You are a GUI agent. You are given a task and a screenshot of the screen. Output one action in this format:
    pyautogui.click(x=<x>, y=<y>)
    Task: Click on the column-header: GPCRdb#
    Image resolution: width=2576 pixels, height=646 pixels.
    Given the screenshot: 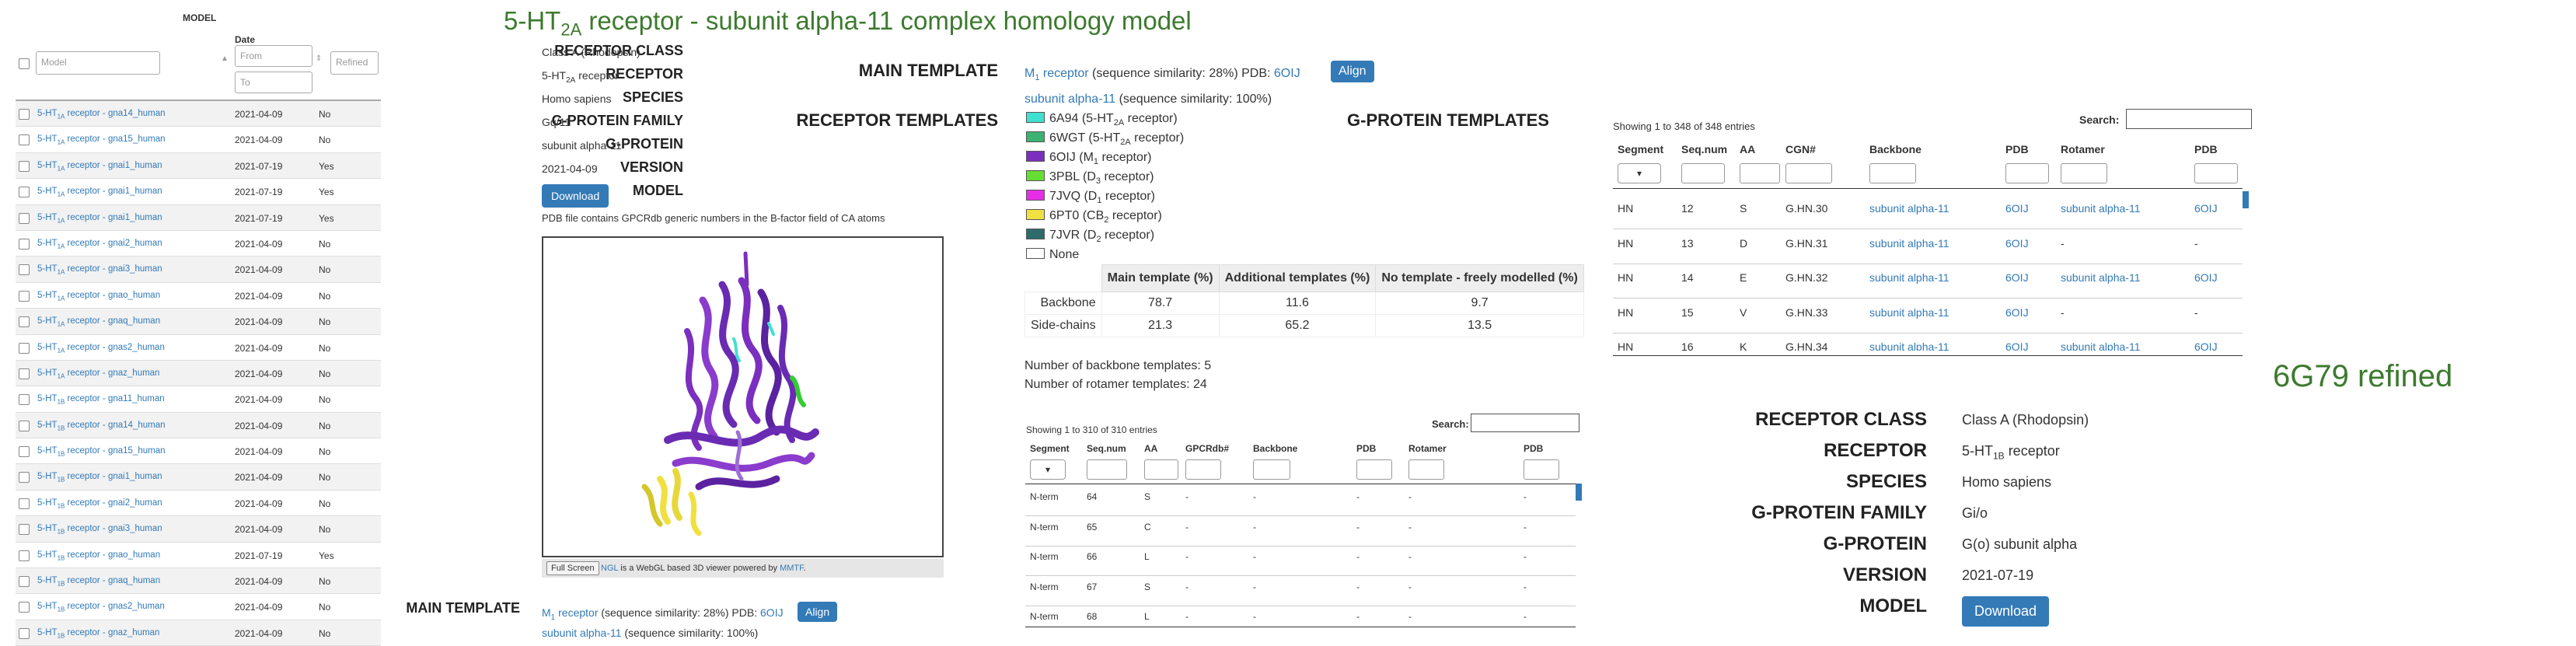 What is the action you would take?
    pyautogui.click(x=1207, y=448)
    